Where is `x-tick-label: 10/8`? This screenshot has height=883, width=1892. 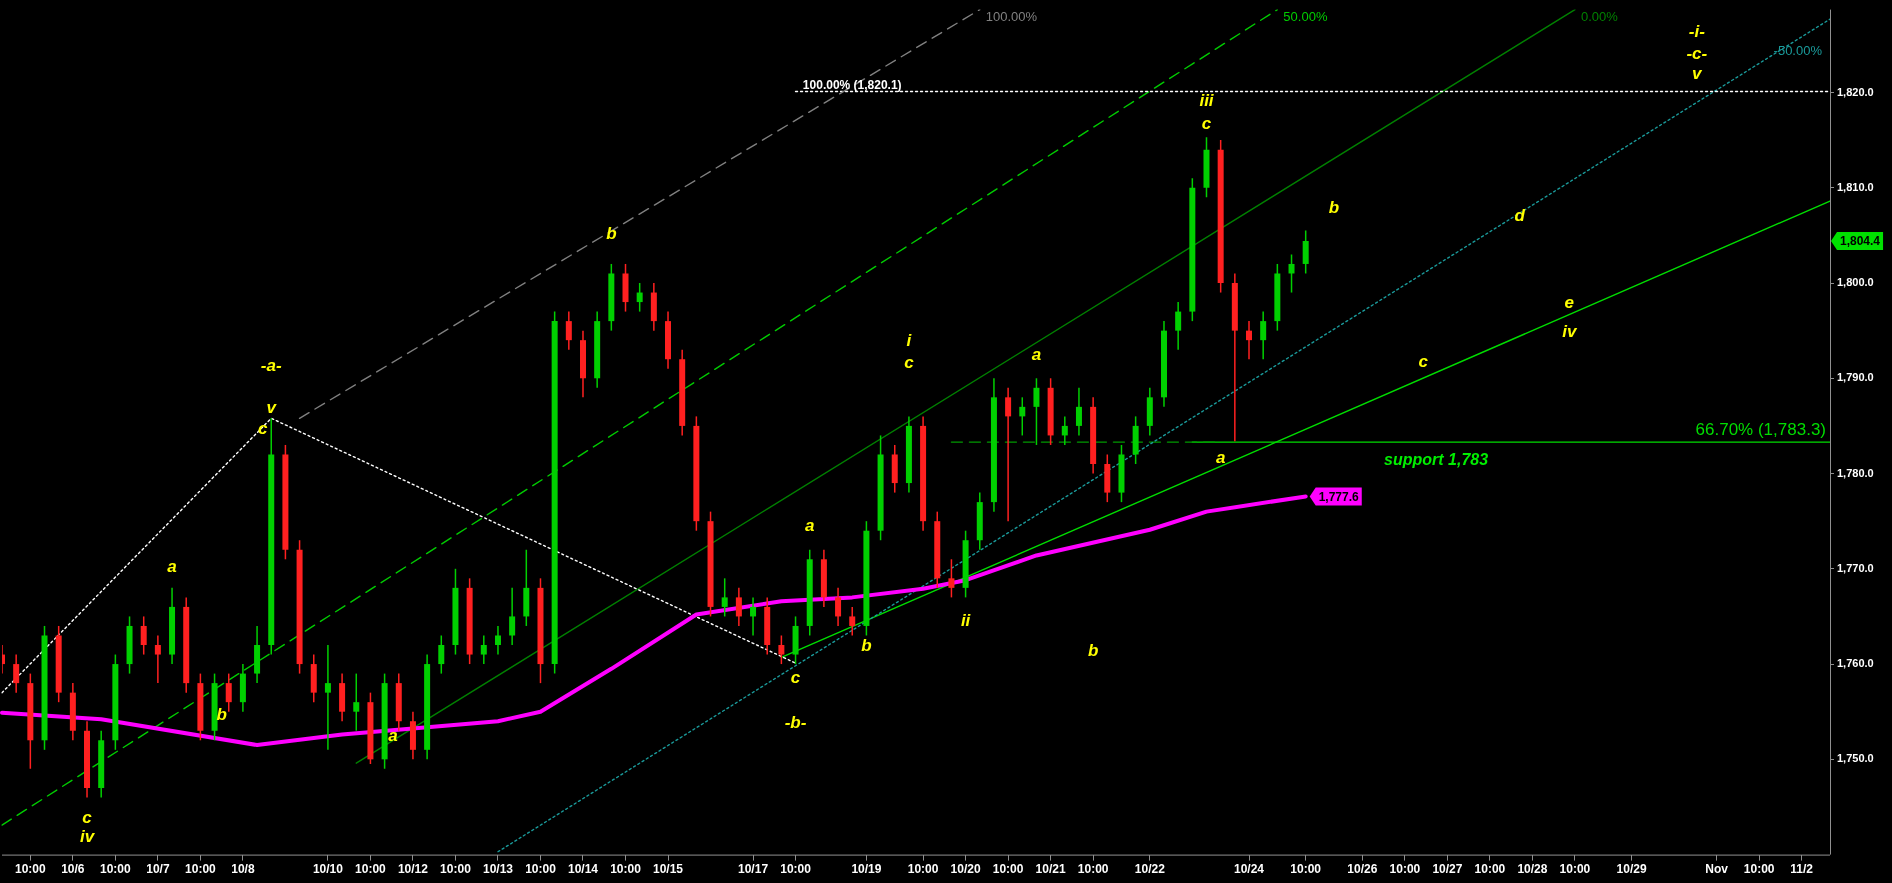
x-tick-label: 10/8 is located at coordinates (243, 869).